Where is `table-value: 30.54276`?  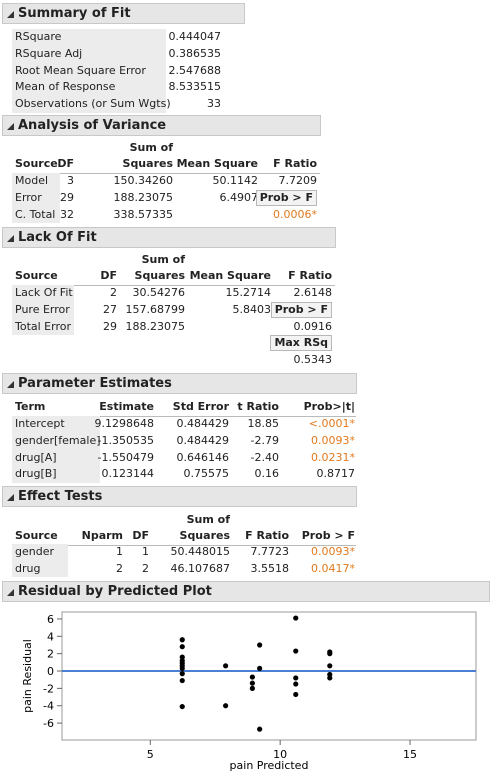 table-value: 30.54276 is located at coordinates (159, 292).